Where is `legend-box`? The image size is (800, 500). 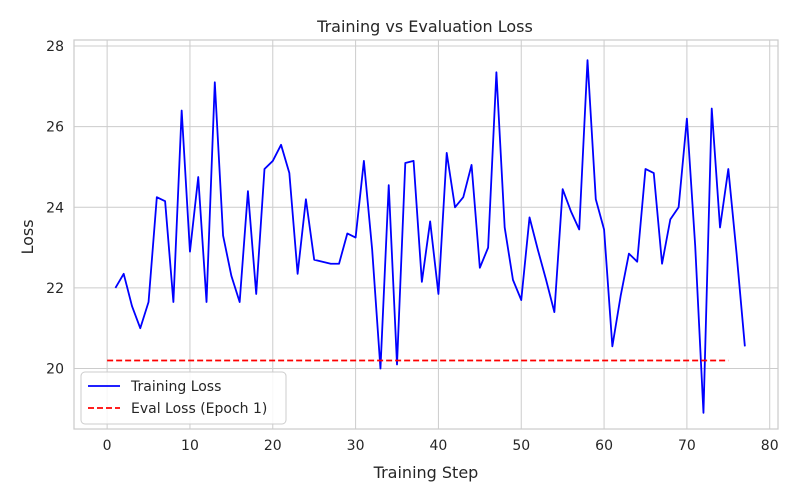 legend-box is located at coordinates (183, 398).